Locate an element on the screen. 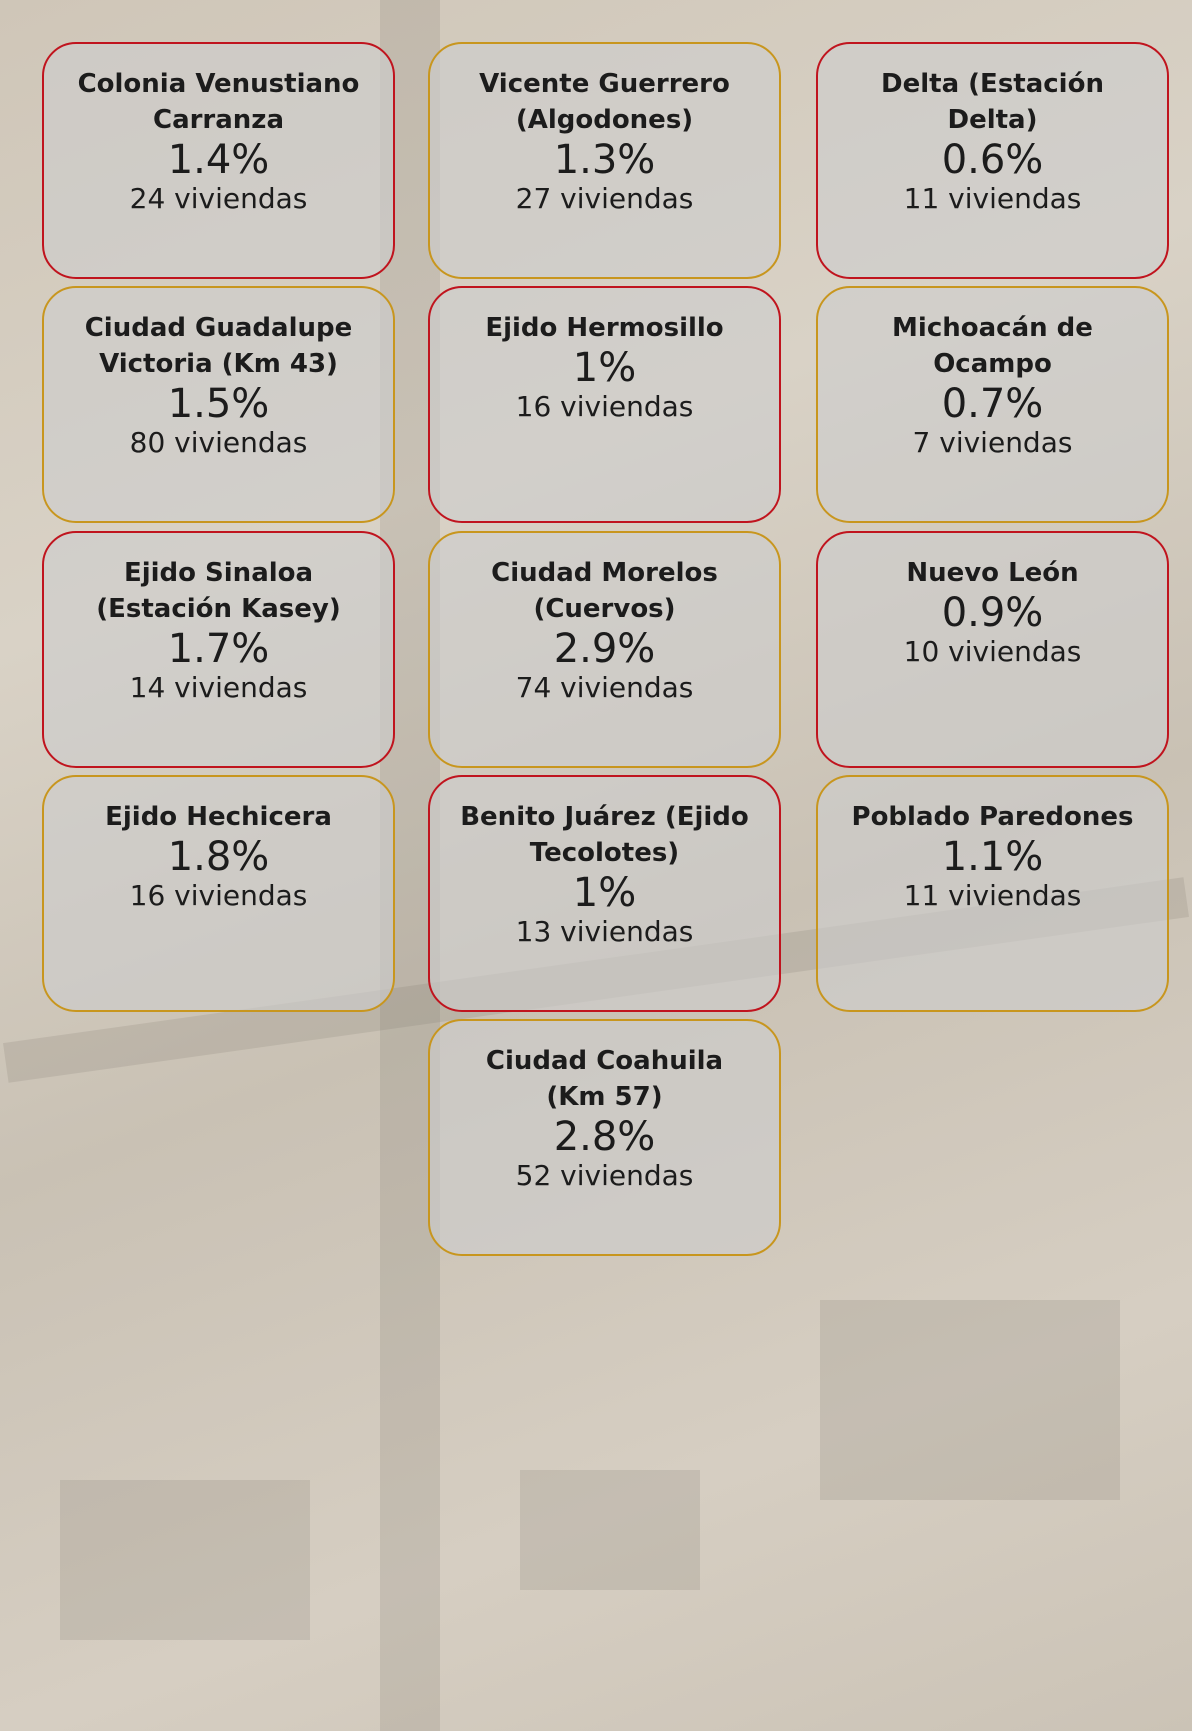 The image size is (1192, 1731). card-homes: 27 viviendas is located at coordinates (604, 198).